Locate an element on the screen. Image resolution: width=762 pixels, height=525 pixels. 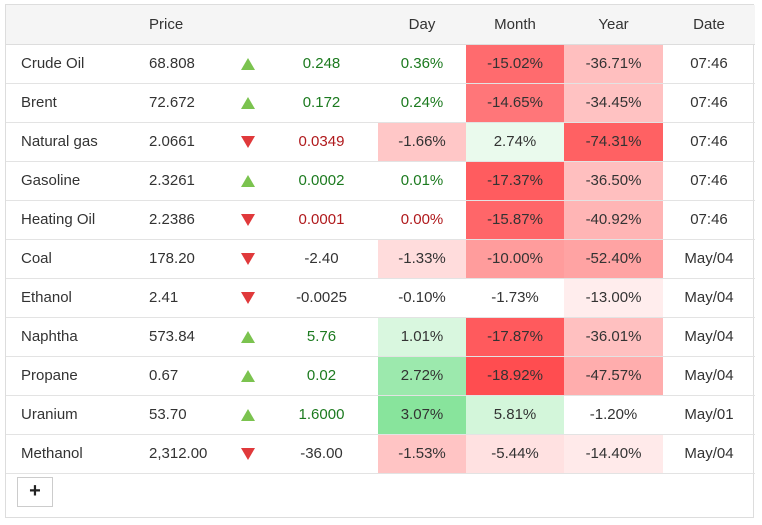
day-change-cell: 1.01% is located at coordinates (422, 337).